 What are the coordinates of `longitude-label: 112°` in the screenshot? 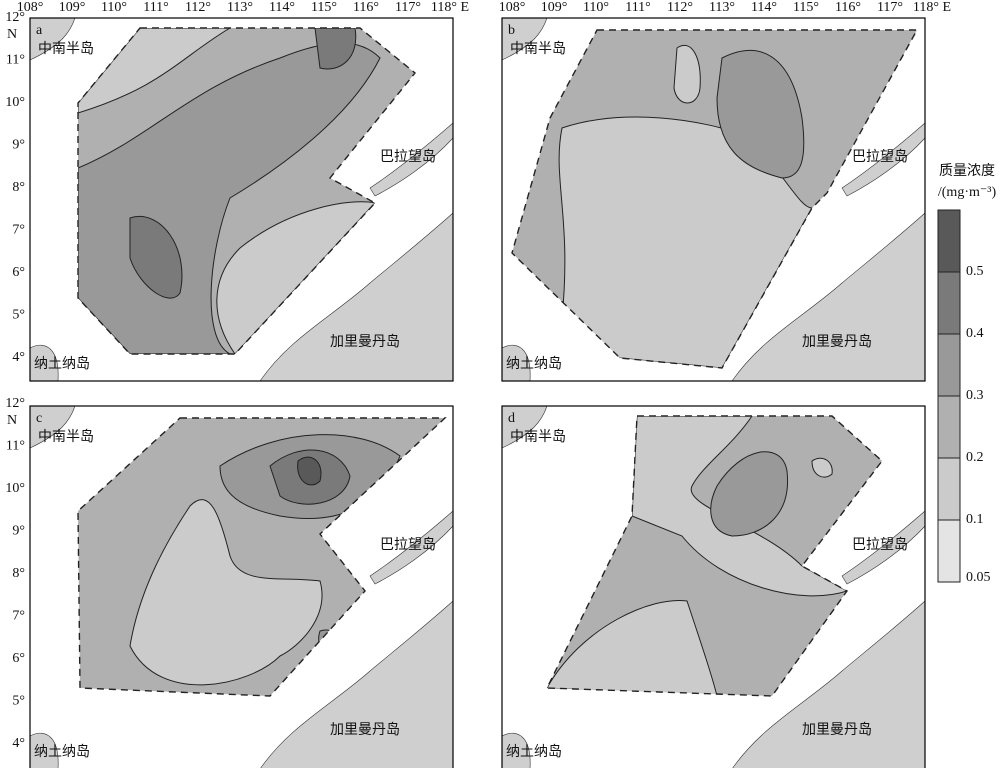 It's located at (680, 7).